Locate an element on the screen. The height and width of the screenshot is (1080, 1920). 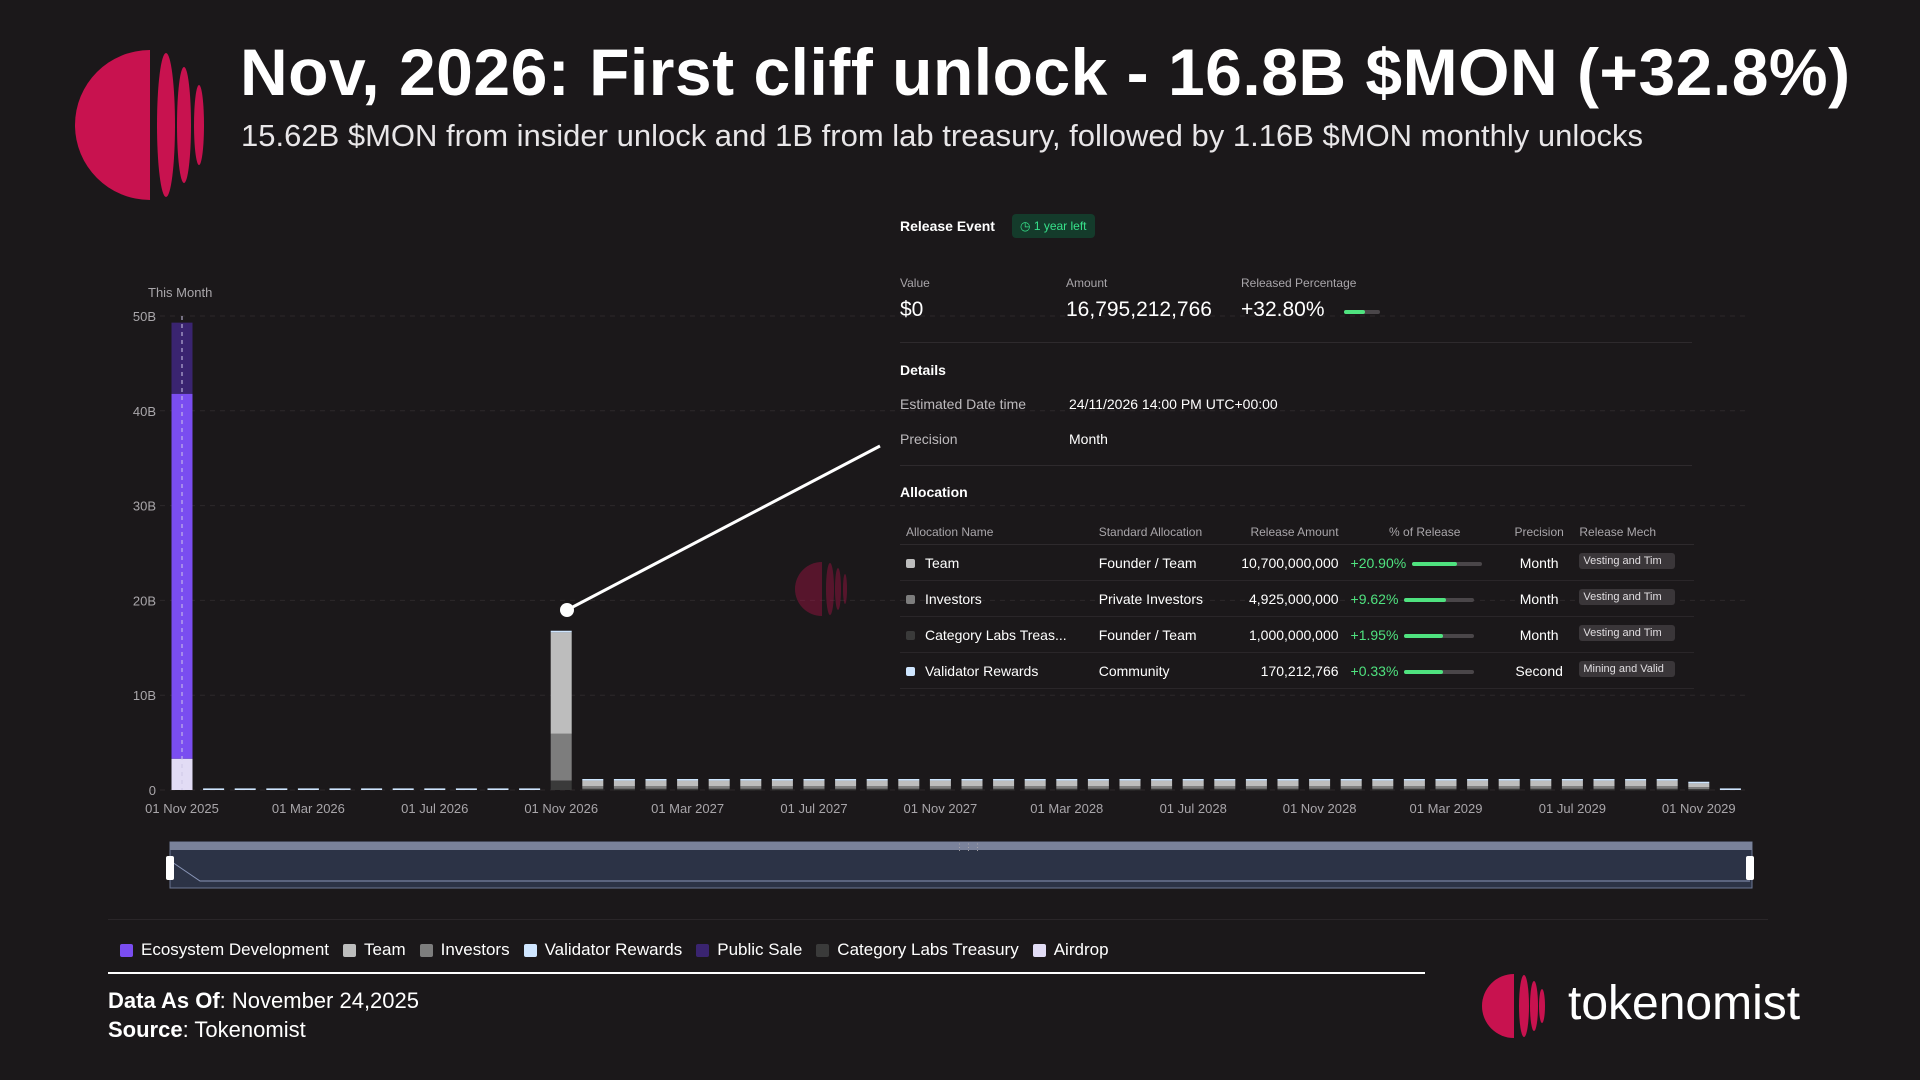
legend-item: Public Sale is located at coordinates (749, 950).